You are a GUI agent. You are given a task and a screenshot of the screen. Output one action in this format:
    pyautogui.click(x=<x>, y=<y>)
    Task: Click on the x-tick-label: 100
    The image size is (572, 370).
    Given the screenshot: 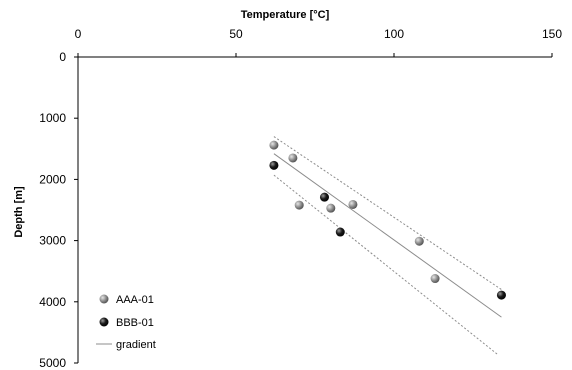 What is the action you would take?
    pyautogui.click(x=394, y=34)
    